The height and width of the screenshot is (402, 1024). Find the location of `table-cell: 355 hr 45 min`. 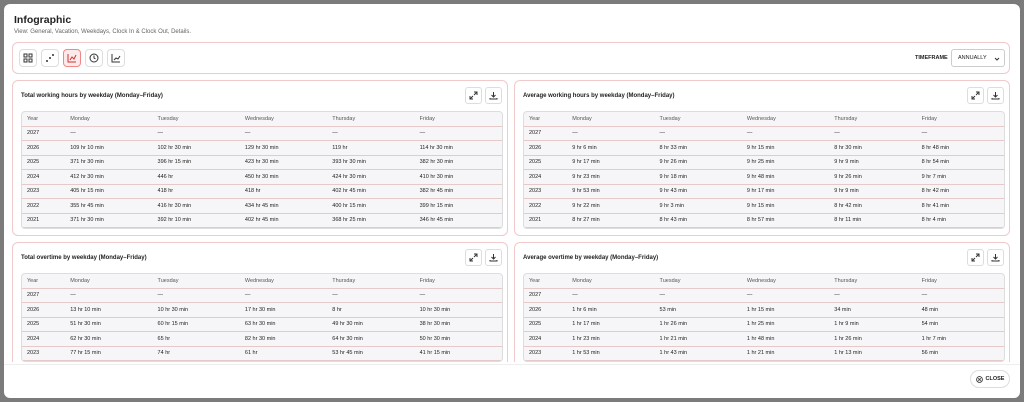

table-cell: 355 hr 45 min is located at coordinates (109, 206).